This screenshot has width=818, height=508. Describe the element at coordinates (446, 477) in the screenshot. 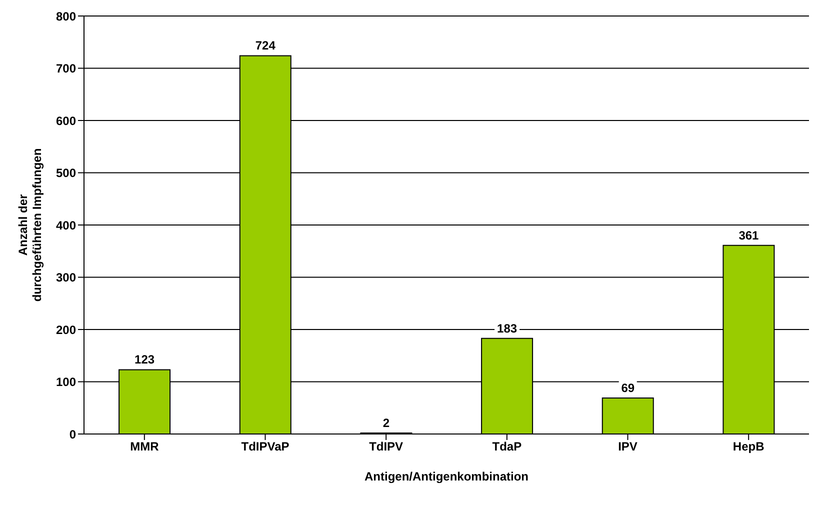

I see `x-axis-title: Antigen/Antigenkombination` at that location.